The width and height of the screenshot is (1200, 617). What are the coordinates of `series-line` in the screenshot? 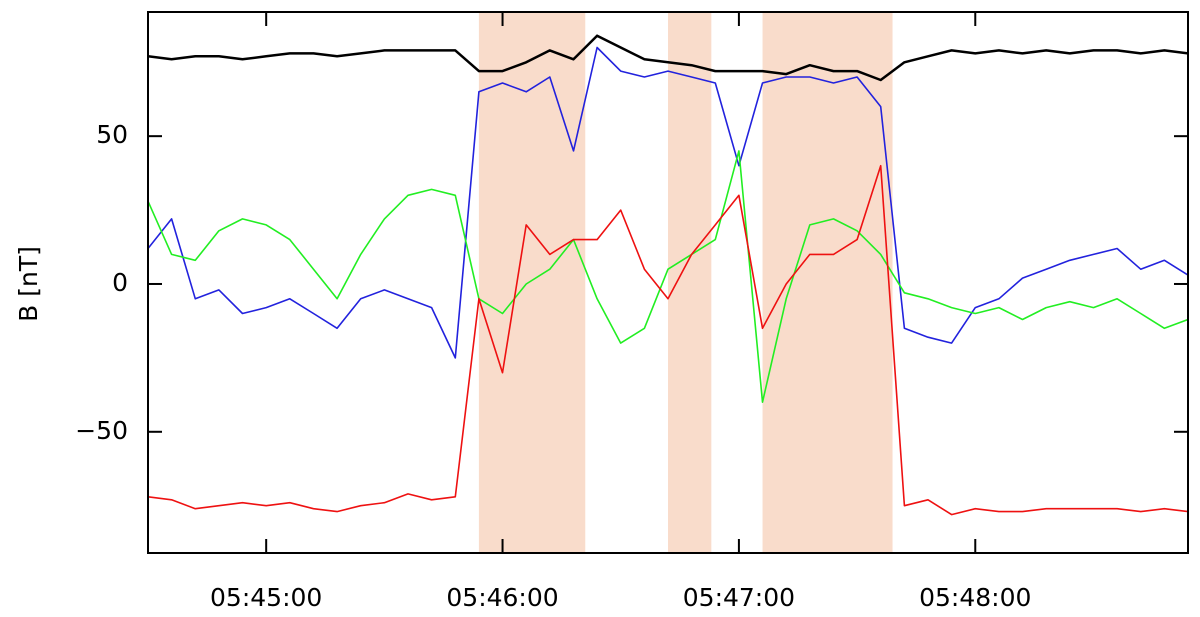 It's located at (668, 58).